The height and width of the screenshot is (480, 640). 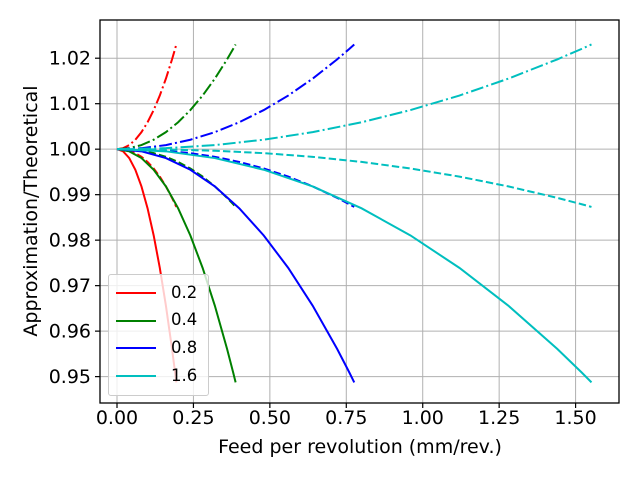 I want to click on legend: 0.2 0.4 0.8 1.6, so click(x=158, y=335).